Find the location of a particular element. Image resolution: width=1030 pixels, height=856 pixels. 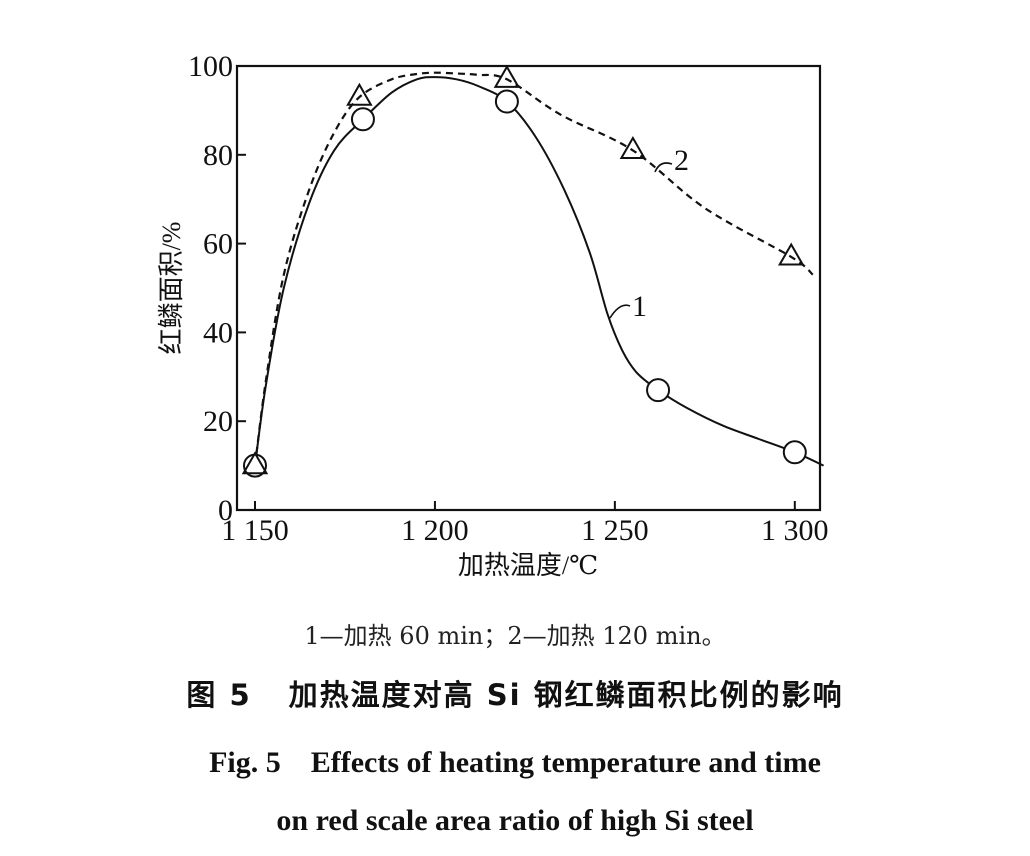

caption-en-line1: Effects of heating temperature and time is located at coordinates (565, 762).